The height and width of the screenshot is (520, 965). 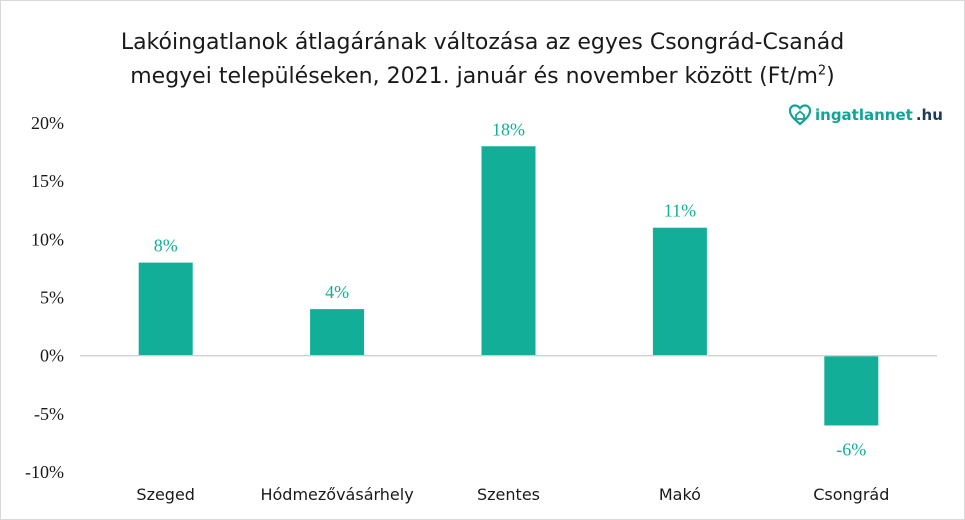 I want to click on brand-logo: ingatlannet .hu, so click(x=865, y=115).